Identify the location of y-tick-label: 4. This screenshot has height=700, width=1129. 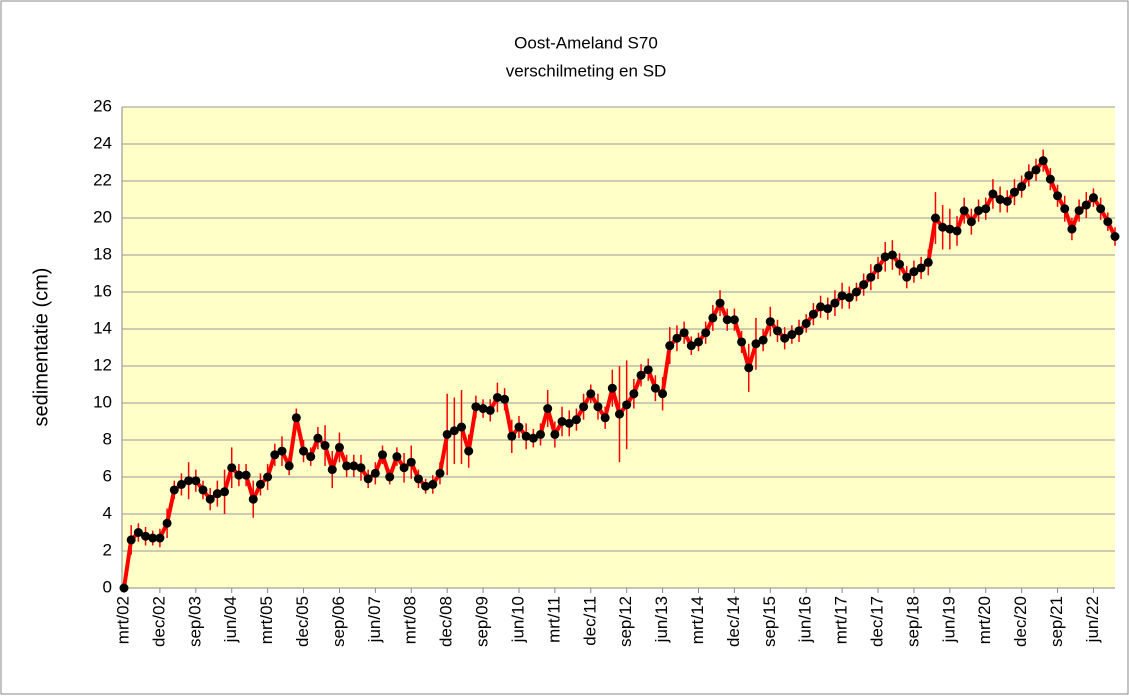
(107, 512).